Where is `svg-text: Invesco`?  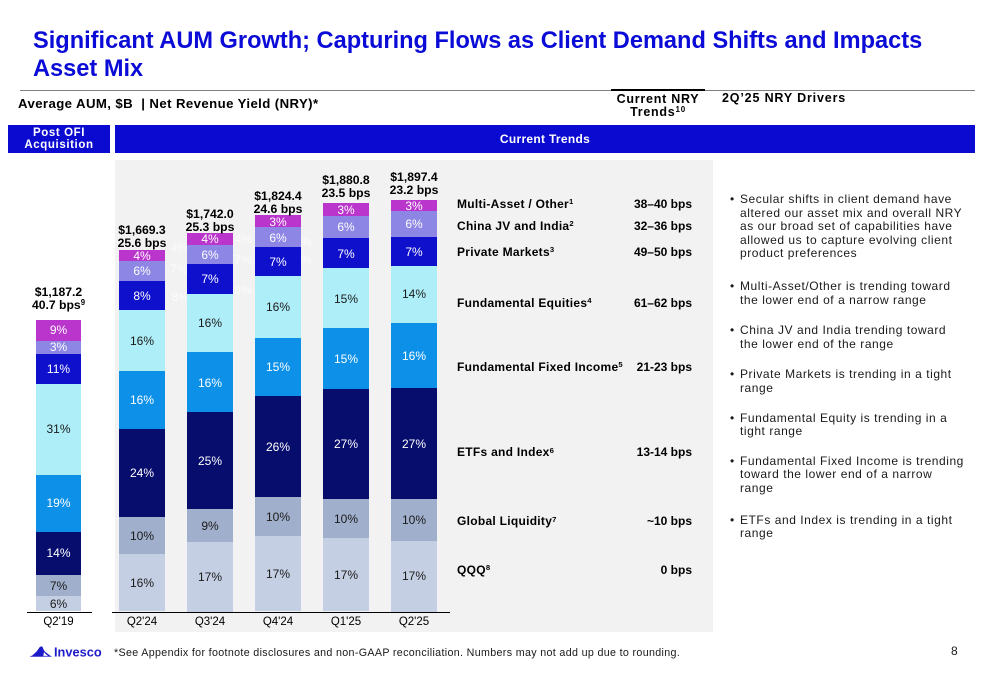 svg-text: Invesco is located at coordinates (78, 651).